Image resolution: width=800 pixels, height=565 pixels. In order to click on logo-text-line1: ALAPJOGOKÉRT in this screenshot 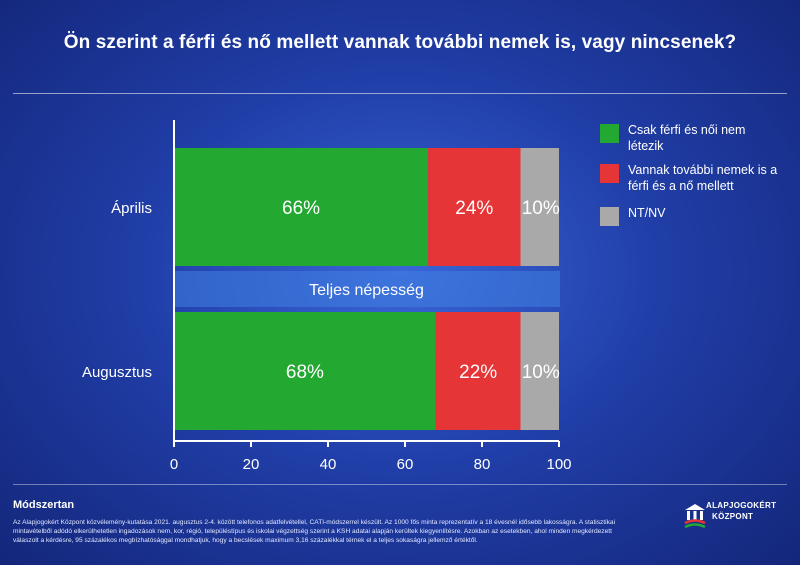, I will do `click(741, 505)`.